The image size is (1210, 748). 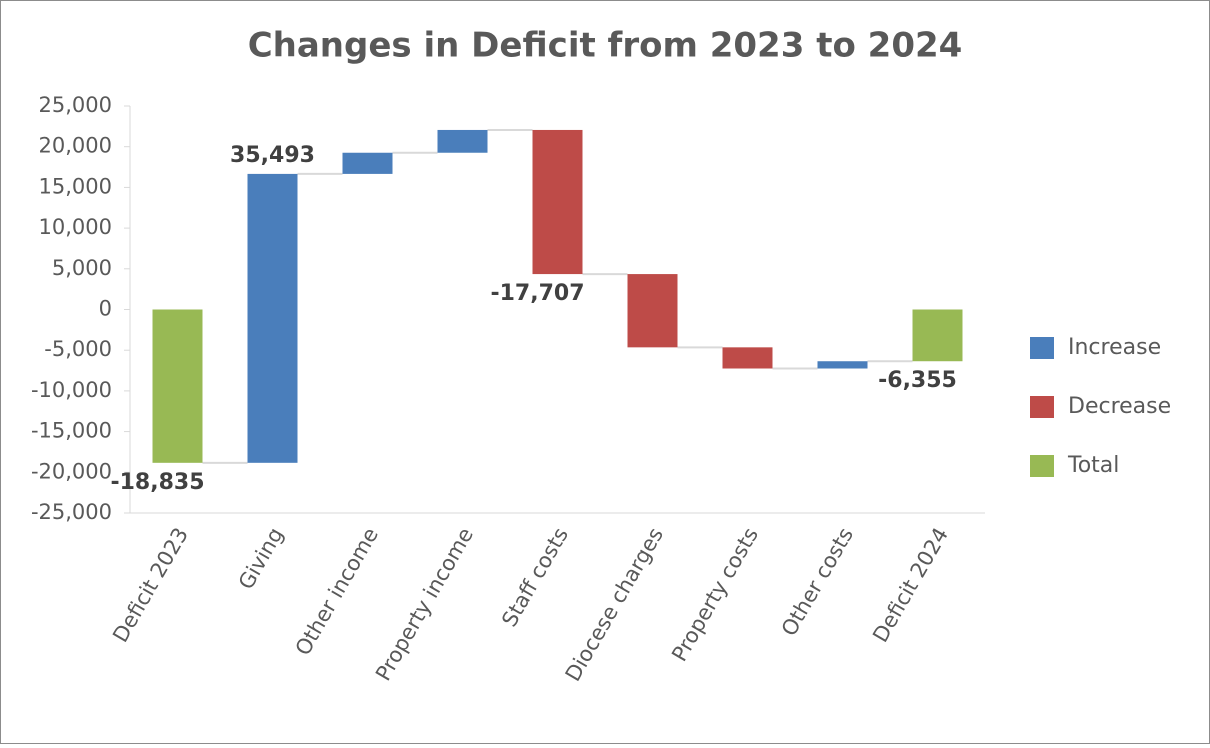 I want to click on y-tick-label: 0, so click(x=105, y=309).